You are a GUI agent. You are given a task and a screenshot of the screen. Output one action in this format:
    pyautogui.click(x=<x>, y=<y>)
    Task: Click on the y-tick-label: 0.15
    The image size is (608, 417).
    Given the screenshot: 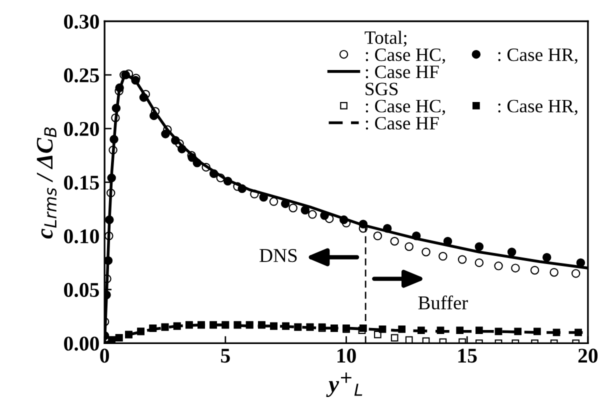 What is the action you would take?
    pyautogui.click(x=81, y=183)
    